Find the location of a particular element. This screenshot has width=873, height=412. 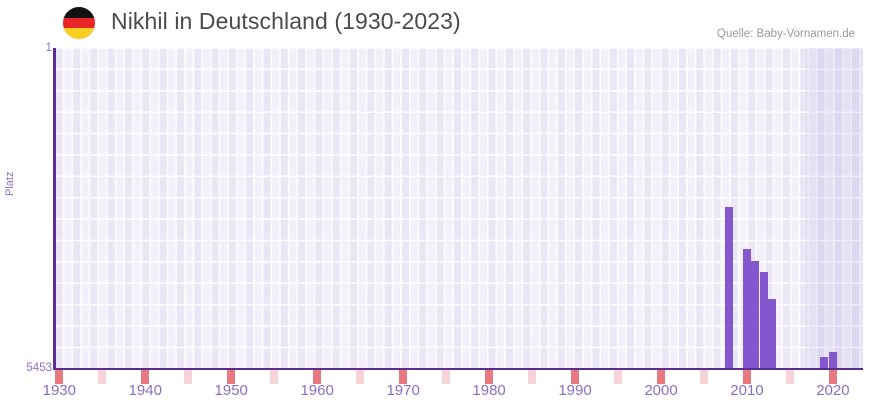

x-axis-tick-label: 1930 is located at coordinates (59, 390).